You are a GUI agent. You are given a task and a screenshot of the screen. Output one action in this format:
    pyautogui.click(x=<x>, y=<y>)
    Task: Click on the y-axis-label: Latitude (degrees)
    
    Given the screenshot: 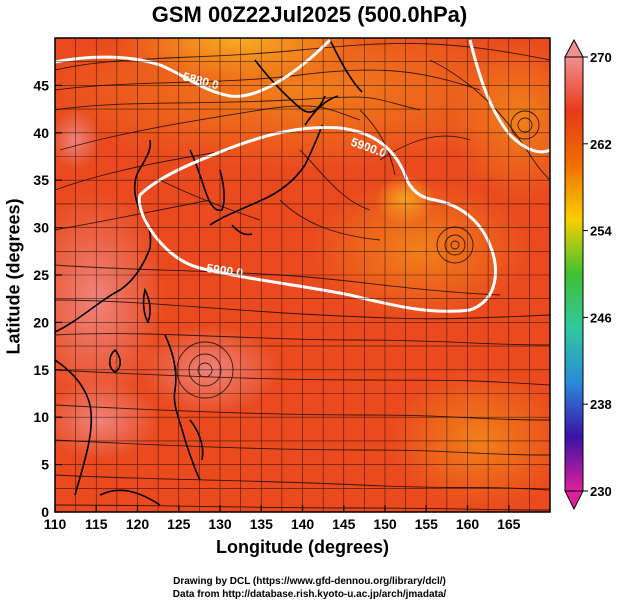 What is the action you would take?
    pyautogui.click(x=13, y=276)
    